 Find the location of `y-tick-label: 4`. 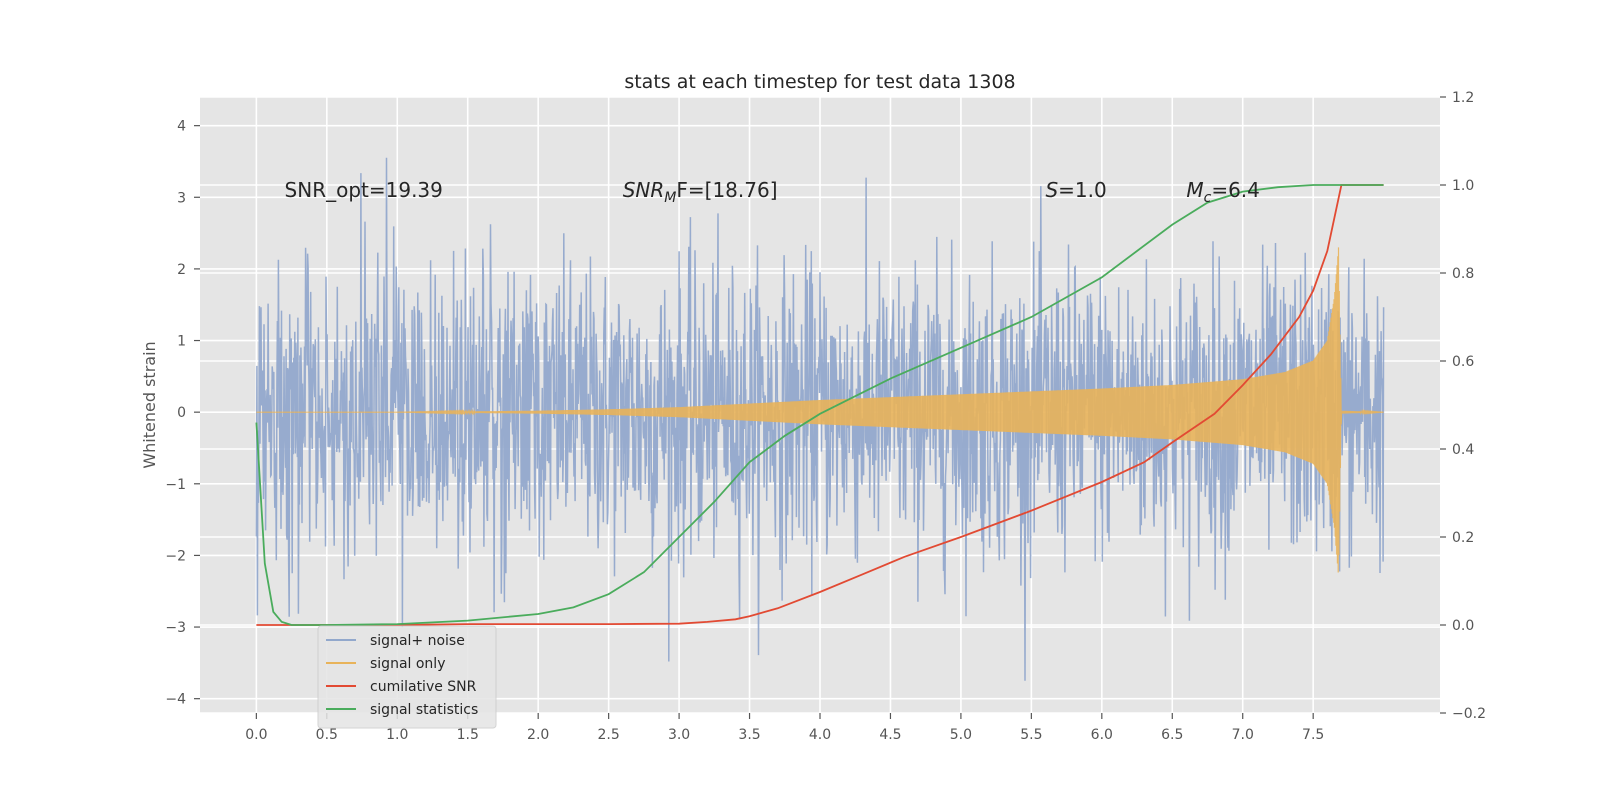

y-tick-label: 4 is located at coordinates (181, 127).